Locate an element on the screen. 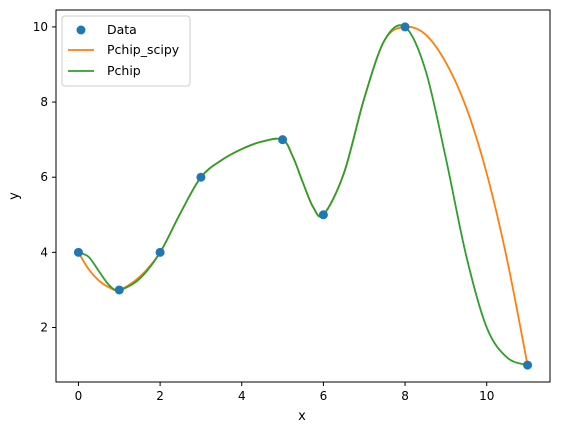 The height and width of the screenshot is (428, 574). y-tick-label: 6 is located at coordinates (44, 177).